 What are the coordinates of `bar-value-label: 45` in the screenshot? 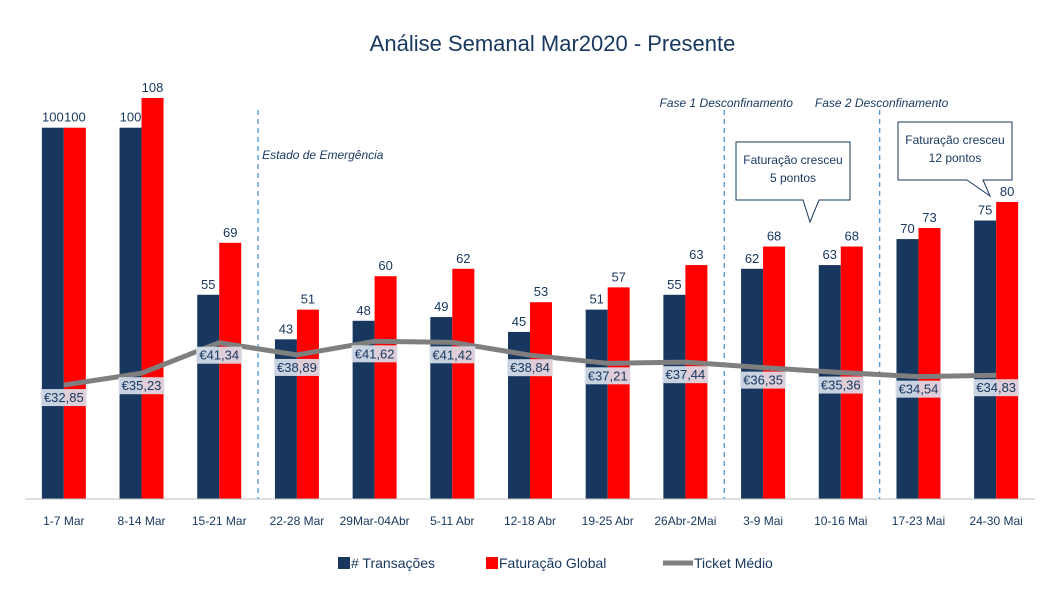 It's located at (519, 321).